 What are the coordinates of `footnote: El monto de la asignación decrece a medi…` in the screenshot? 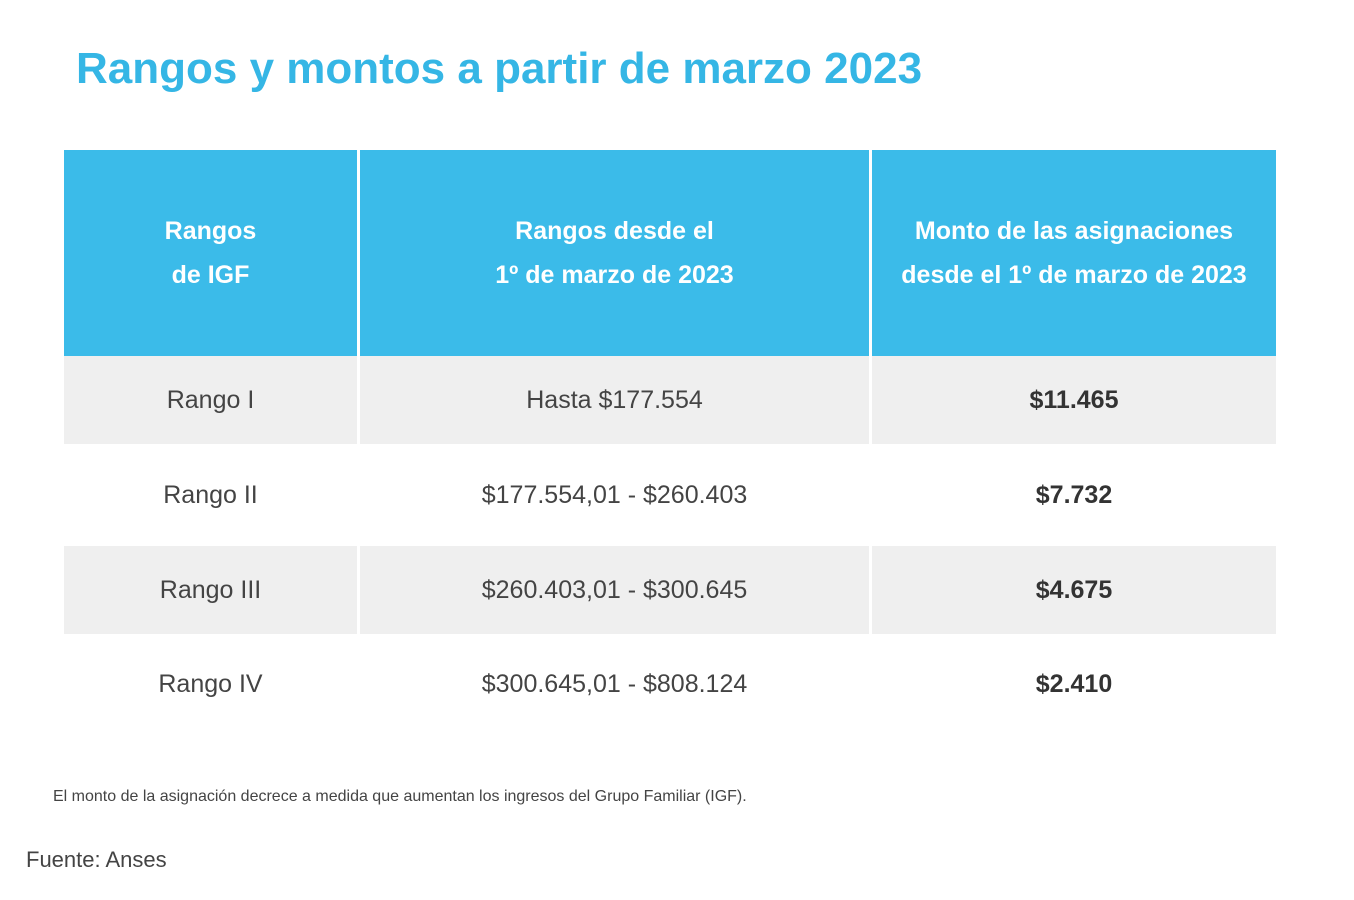 It's located at (400, 796).